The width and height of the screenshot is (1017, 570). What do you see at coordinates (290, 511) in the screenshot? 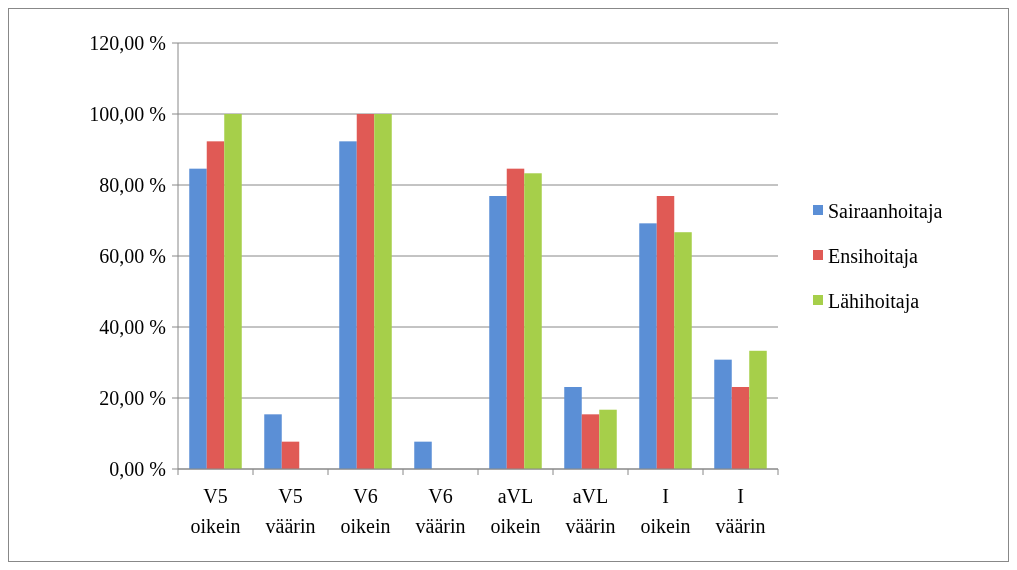
I see `x-tick-label: V5 väärin` at bounding box center [290, 511].